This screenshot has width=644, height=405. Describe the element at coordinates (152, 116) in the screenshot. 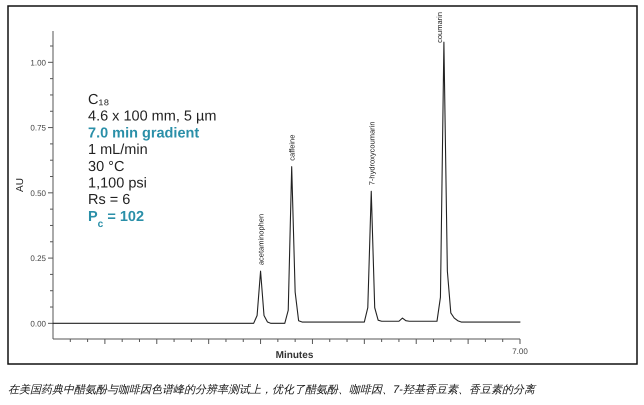

I see `annotation: 4.6 x 100 mm, 5 µm` at that location.